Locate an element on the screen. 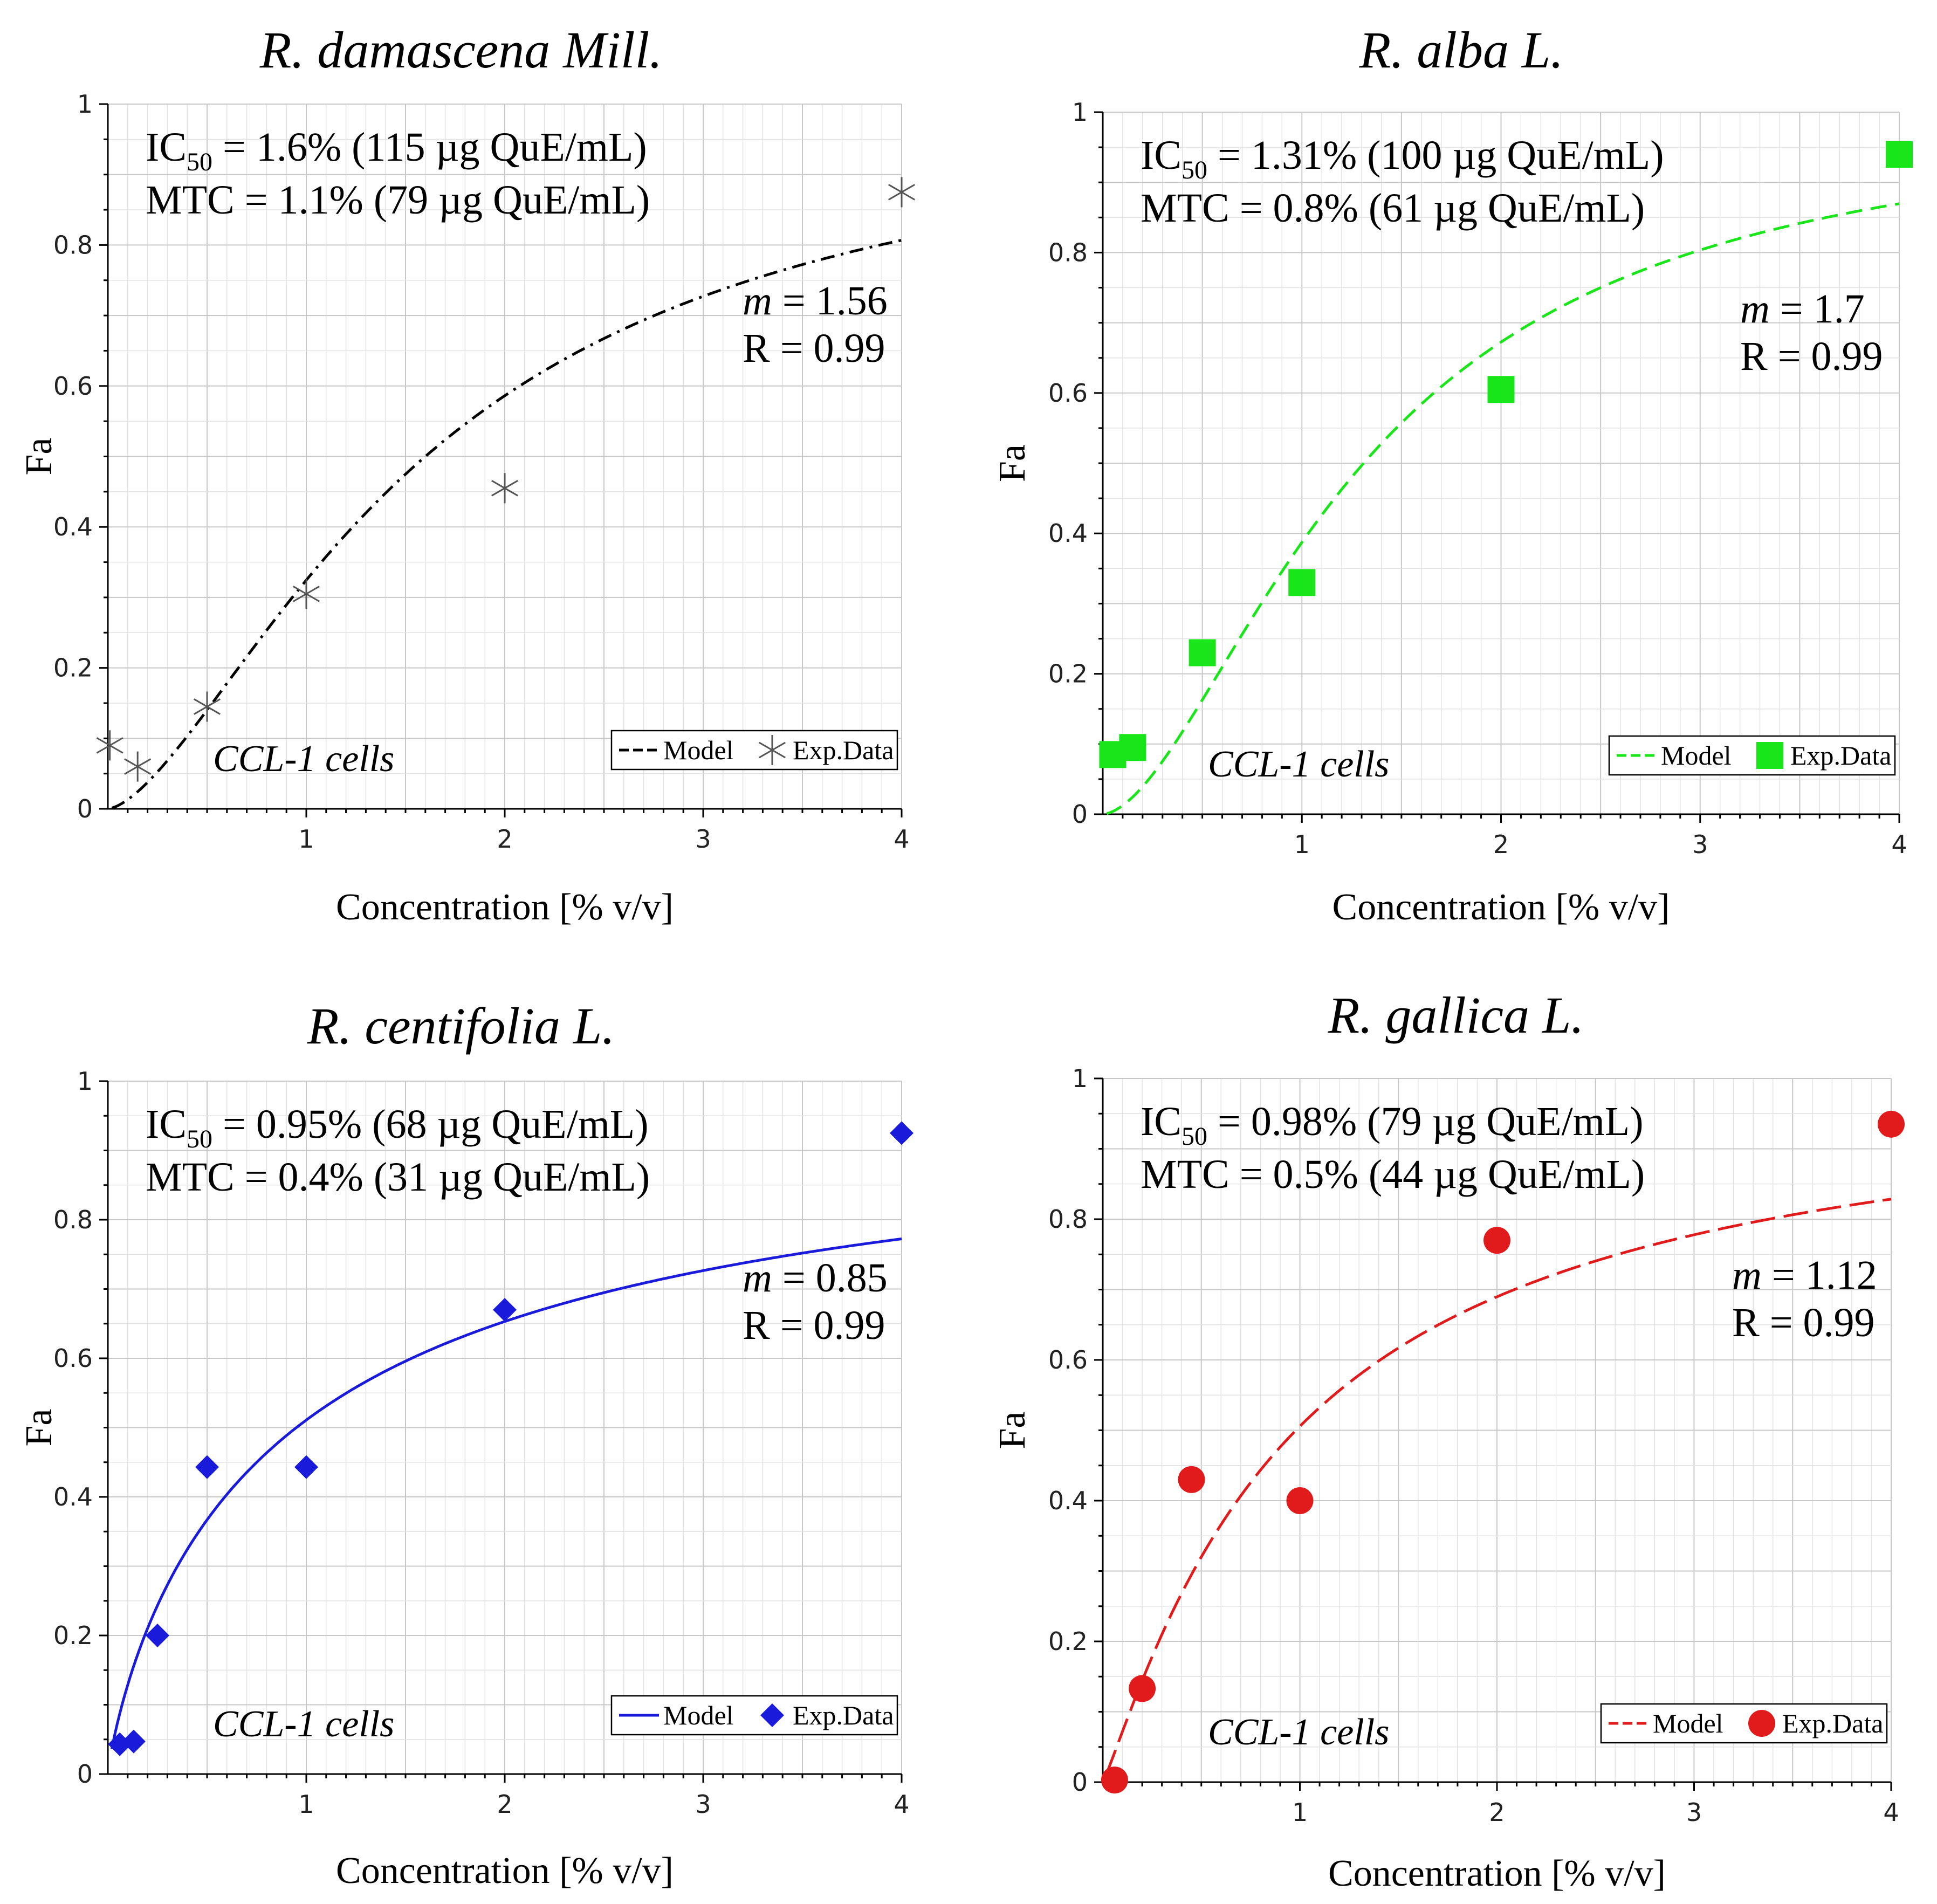 This screenshot has height=1904, width=1937. ic50-annotation: IC50 = 1.6% (115 µg QuE/mL) is located at coordinates (396, 150).